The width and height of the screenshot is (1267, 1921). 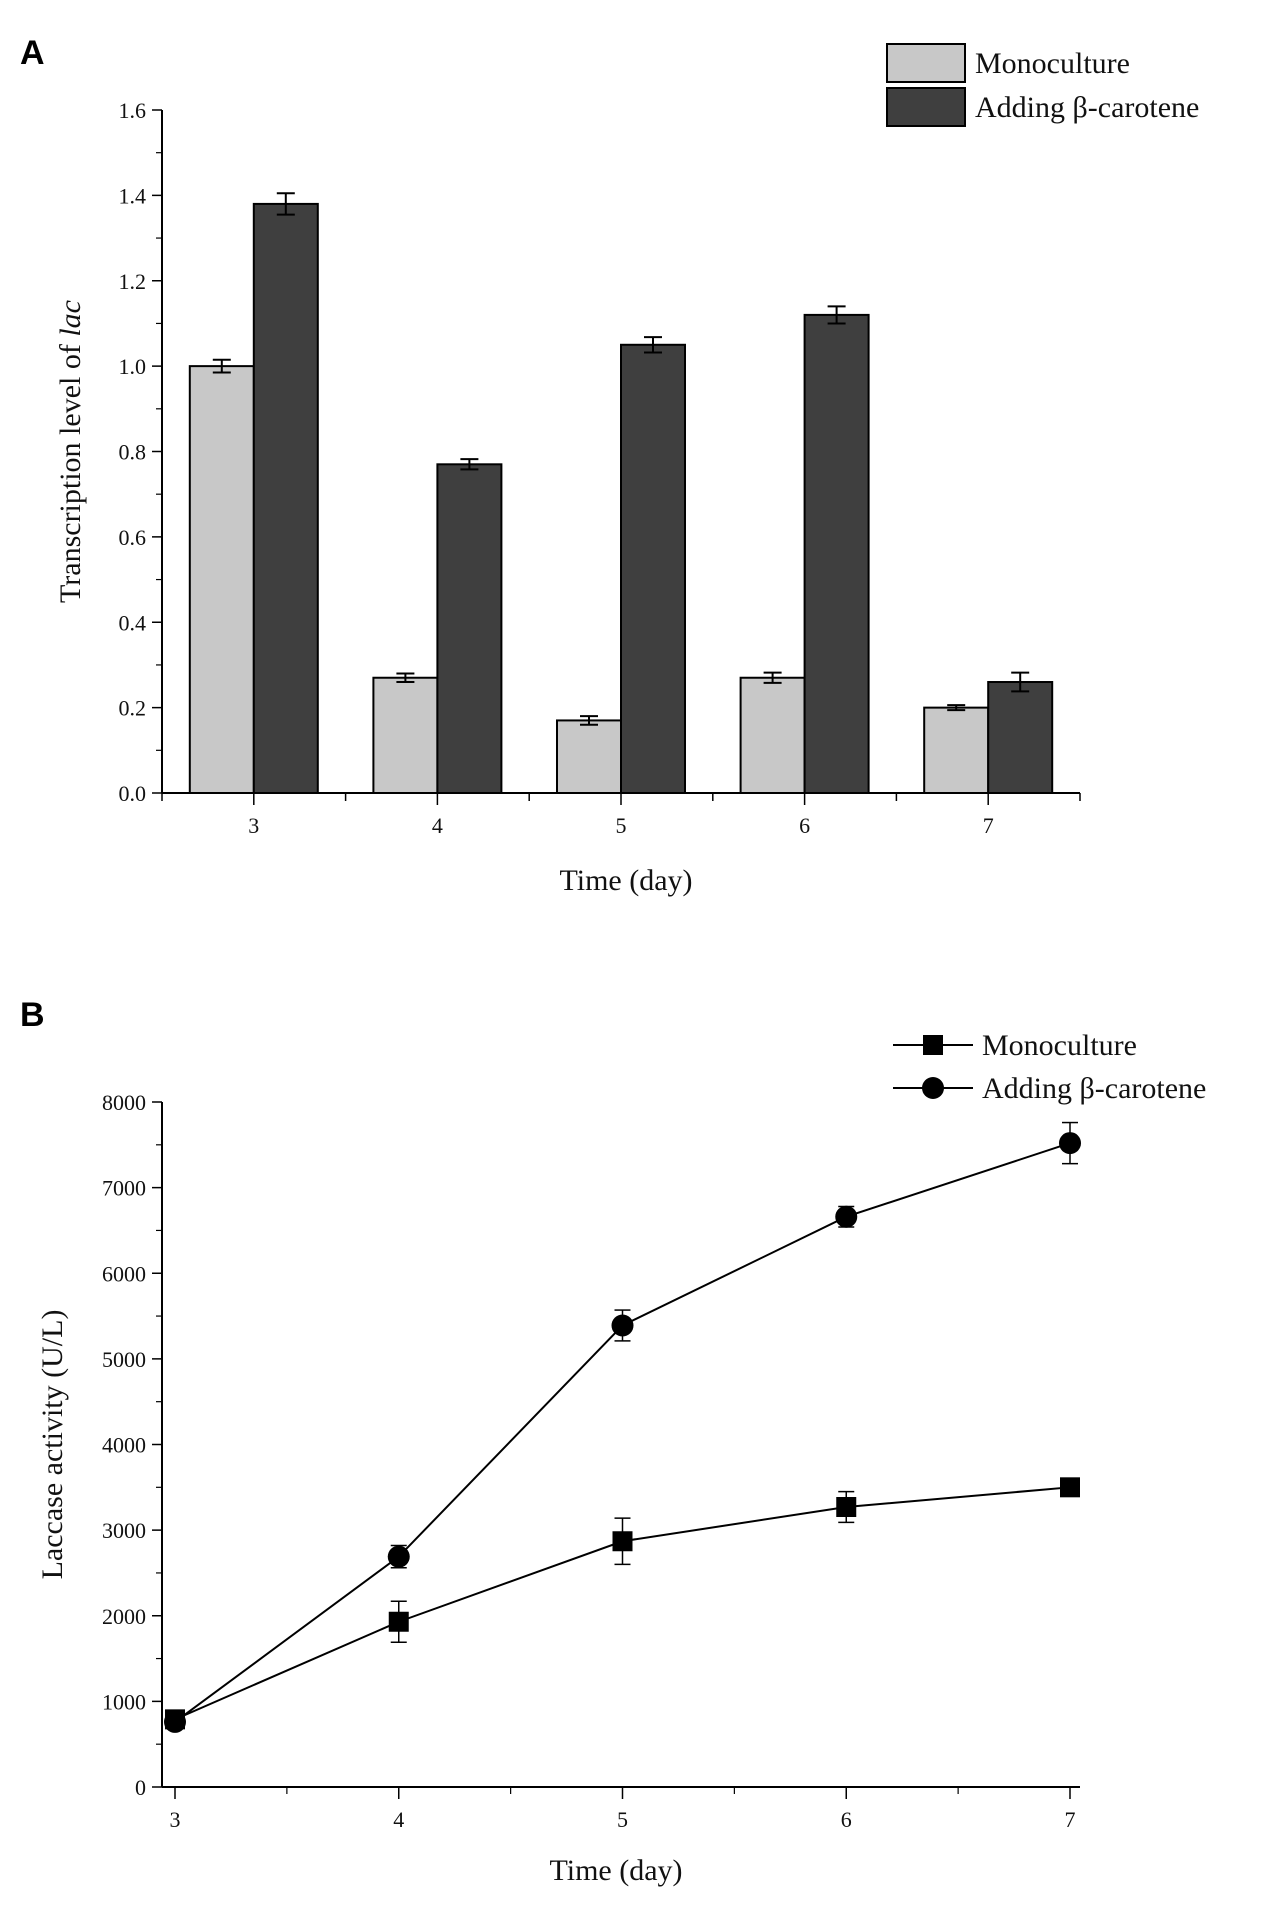 I want to click on y-axis-title: Transcription level of lac, so click(x=70, y=451).